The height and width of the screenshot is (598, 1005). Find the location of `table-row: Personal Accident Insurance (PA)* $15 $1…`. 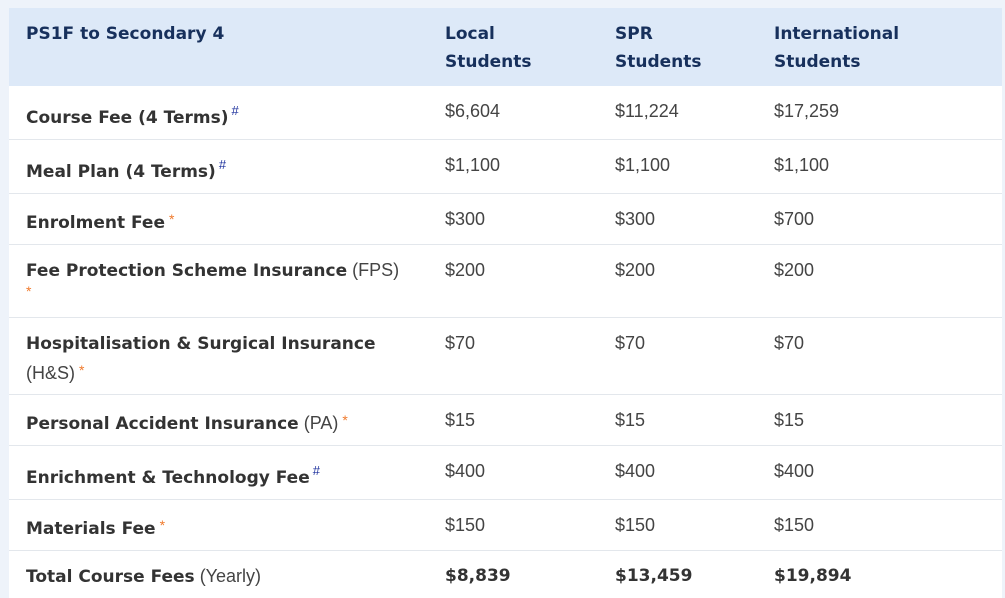

table-row: Personal Accident Insurance (PA)* $15 $1… is located at coordinates (505, 420).